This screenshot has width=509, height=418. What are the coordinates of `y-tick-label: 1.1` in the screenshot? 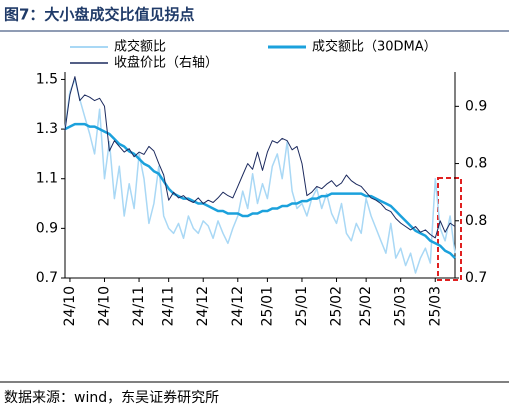 It's located at (47, 179).